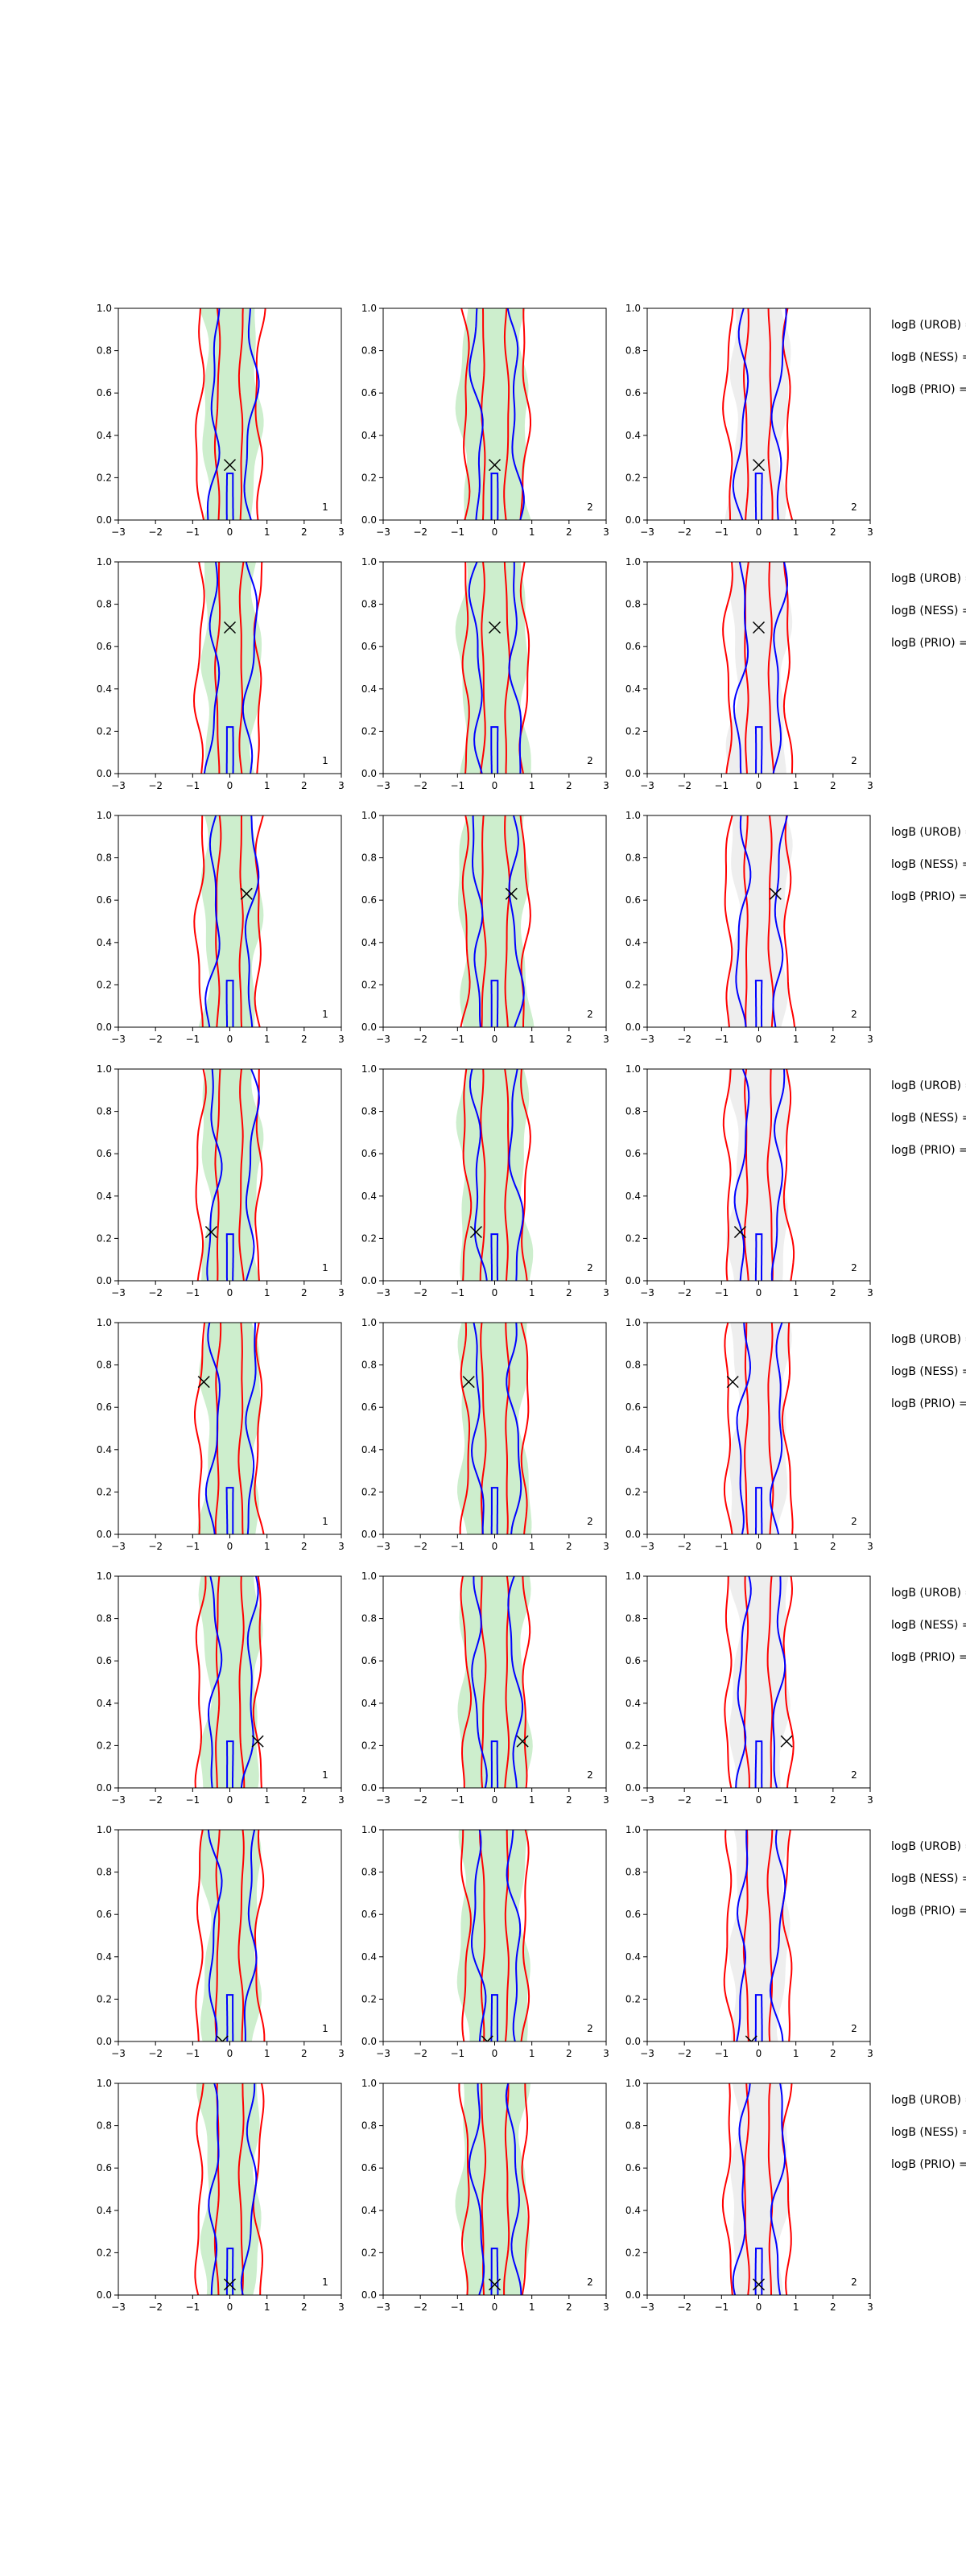 The width and height of the screenshot is (966, 2576). Describe the element at coordinates (749, 927) in the screenshot. I see `panel-r3-c3: −3 −2 −1 0 1 2 3 0.0 0.2 0.4 0.6 0.8 1.0 2` at that location.